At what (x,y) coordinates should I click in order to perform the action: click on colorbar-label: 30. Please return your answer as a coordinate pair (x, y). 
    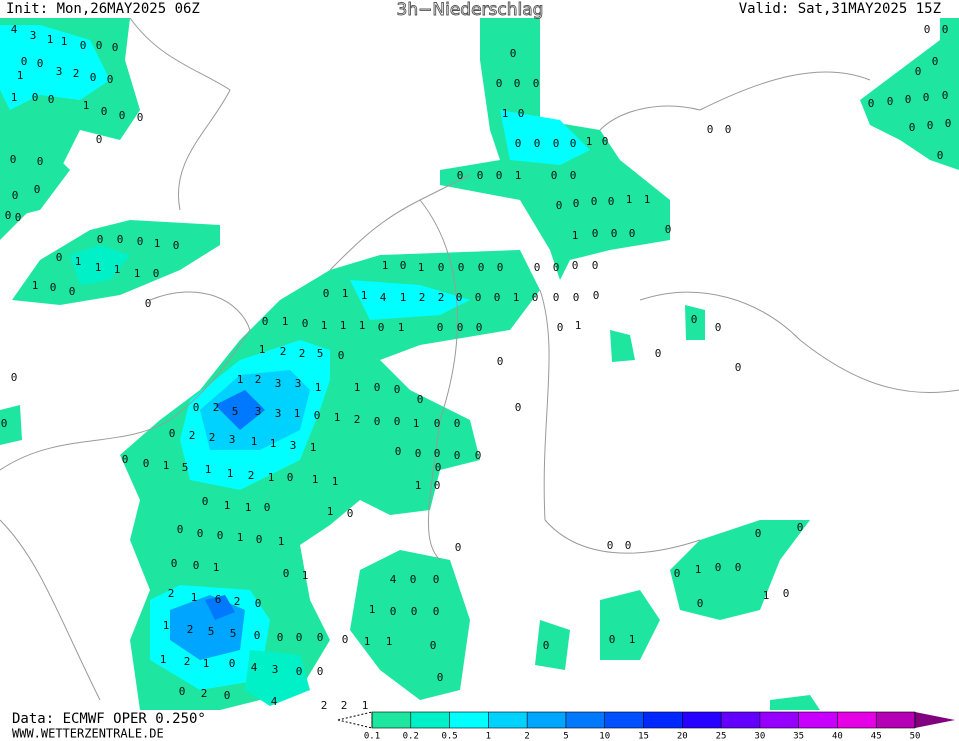
    Looking at the image, I should click on (759, 736).